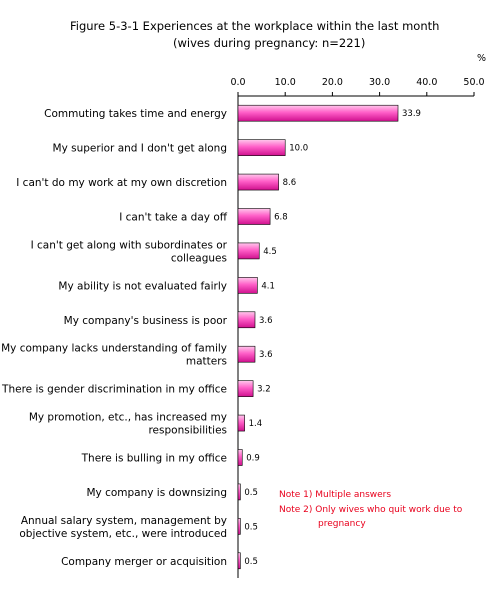  I want to click on category-label: I can't do my work at my own discretion, so click(121, 183).